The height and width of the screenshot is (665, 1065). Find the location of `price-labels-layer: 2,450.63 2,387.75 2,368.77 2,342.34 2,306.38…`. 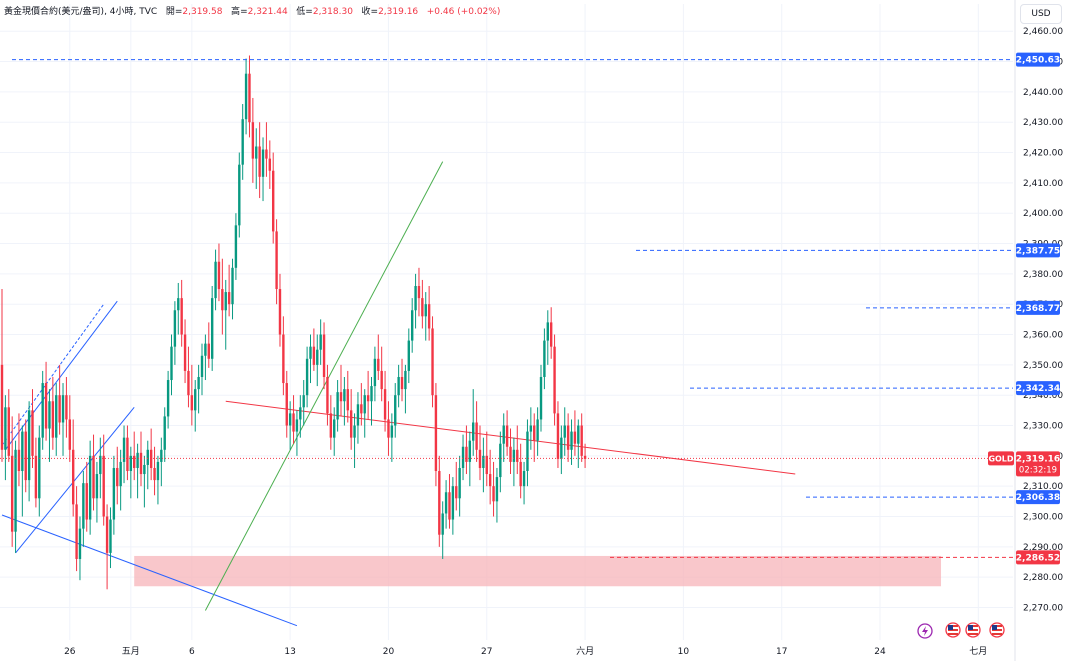

price-labels-layer: 2,450.63 2,387.75 2,368.77 2,342.34 2,306.38… is located at coordinates (1024, 308).